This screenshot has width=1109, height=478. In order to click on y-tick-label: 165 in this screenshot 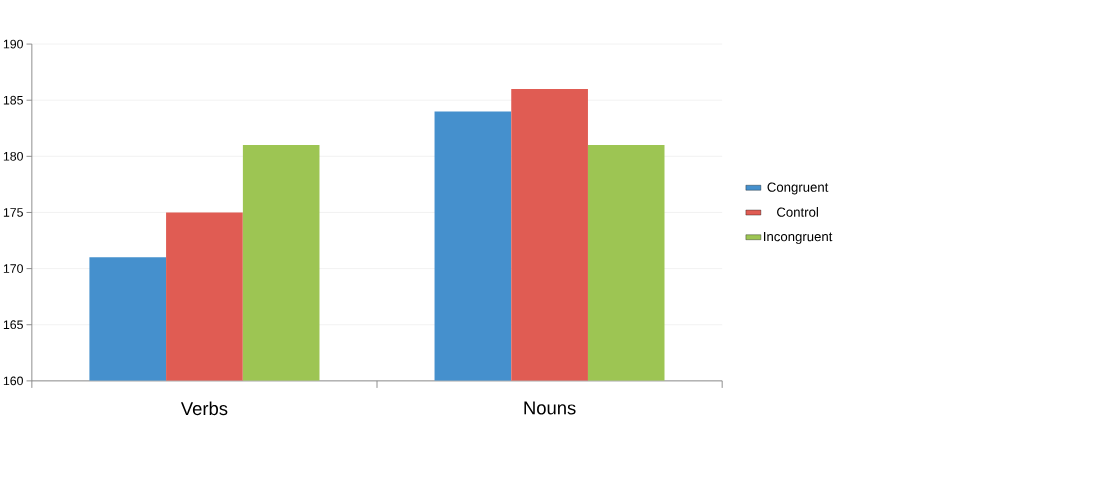, I will do `click(13, 325)`.